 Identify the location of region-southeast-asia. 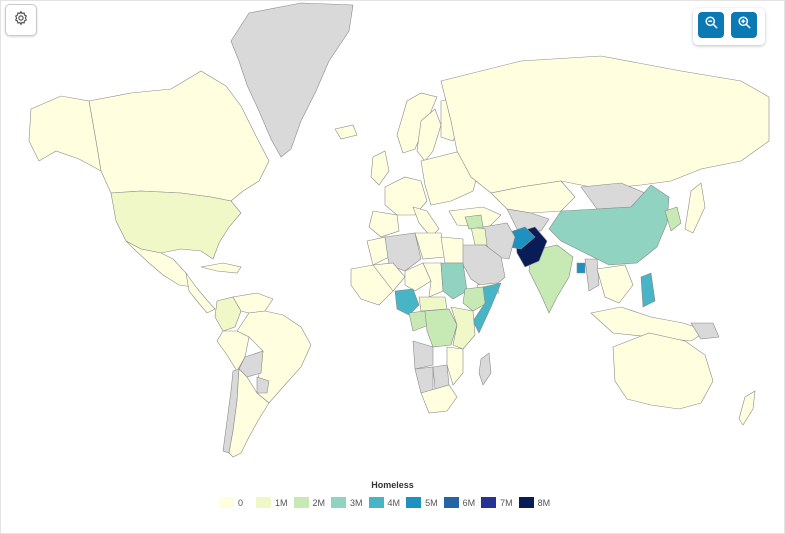
(615, 284).